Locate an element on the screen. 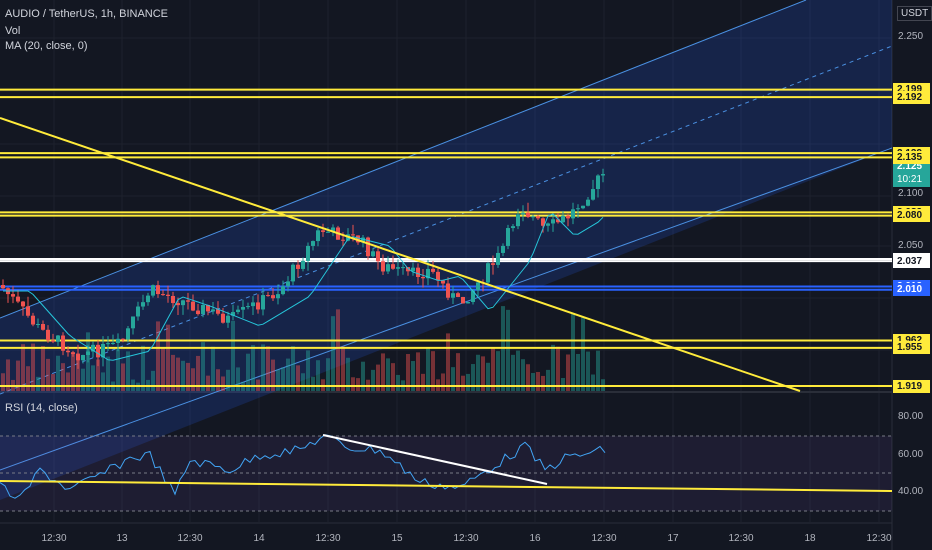  rsi-axis-label: 40.00 is located at coordinates (911, 491).